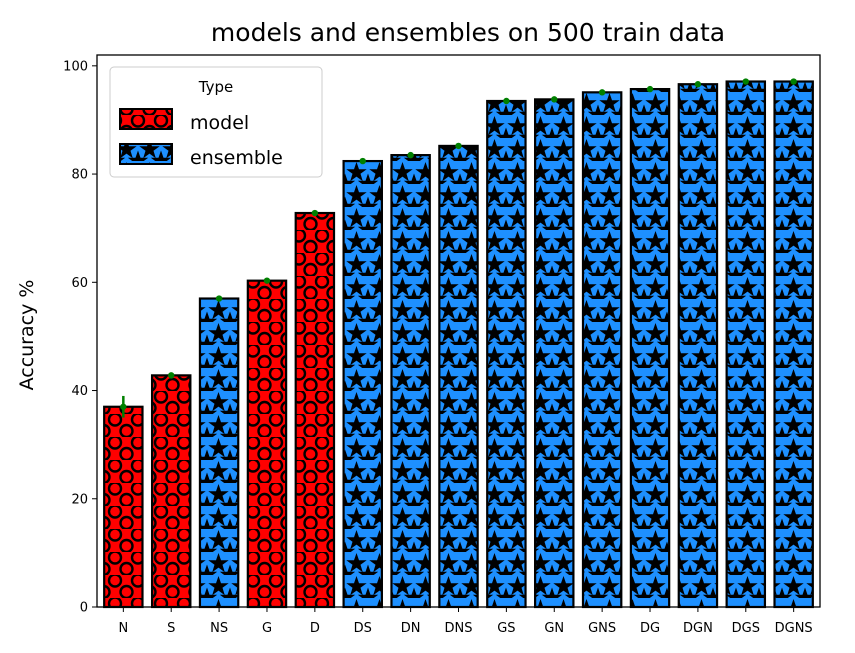 This screenshot has height=653, width=855. Describe the element at coordinates (219, 628) in the screenshot. I see `x-tick-label: NS` at that location.